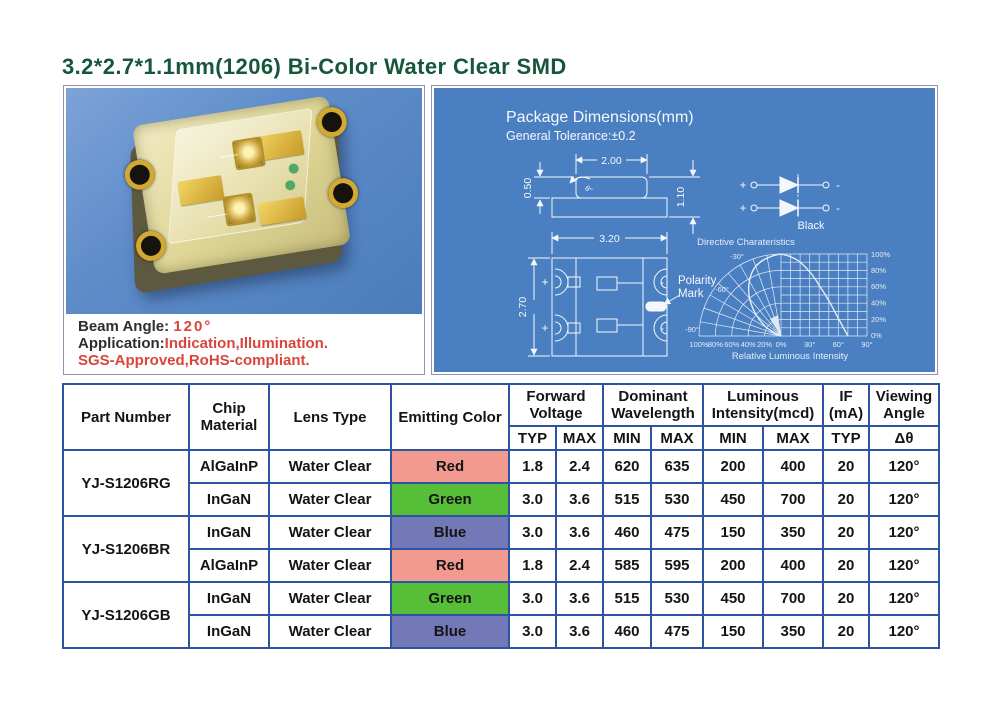 This screenshot has width=1000, height=720. I want to click on cell-wl-max: 595, so click(677, 565).